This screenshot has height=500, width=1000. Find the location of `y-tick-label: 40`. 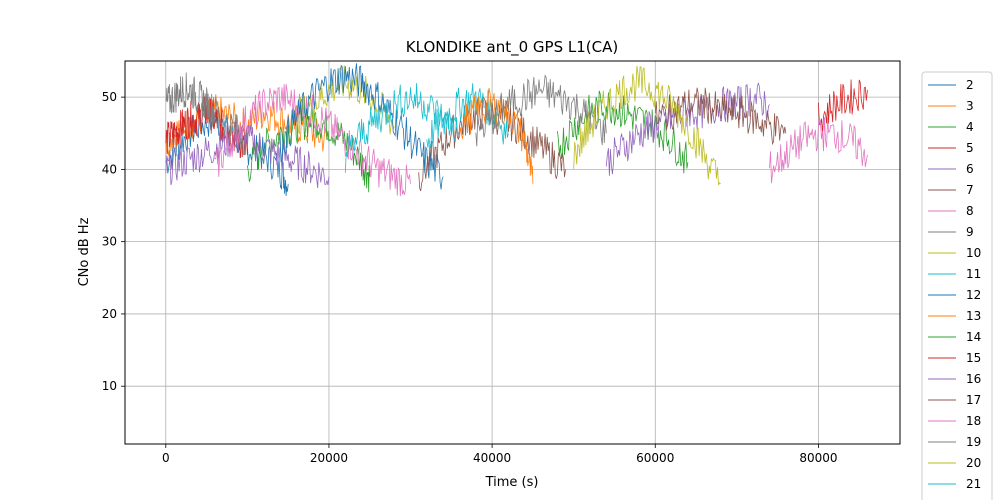

y-tick-label: 40 is located at coordinates (109, 169).